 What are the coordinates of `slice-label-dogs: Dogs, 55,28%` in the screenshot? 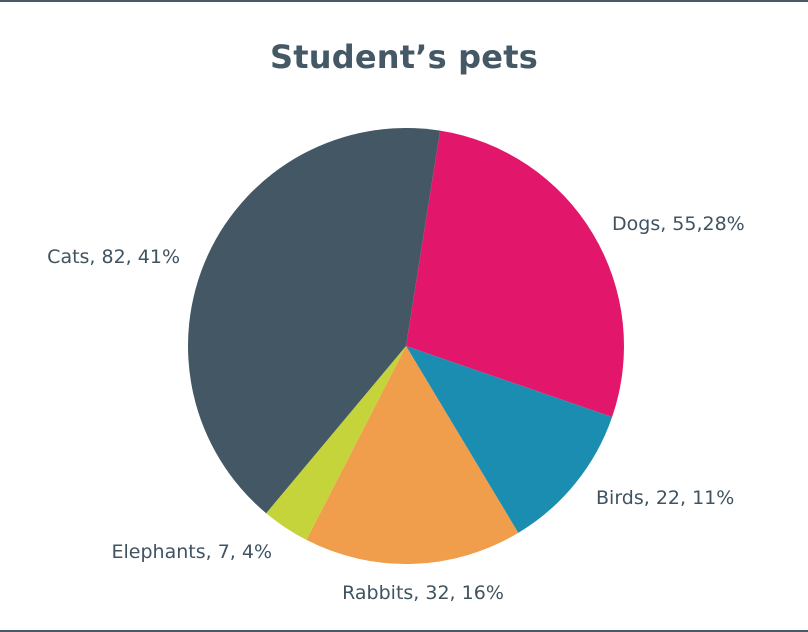 It's located at (678, 224).